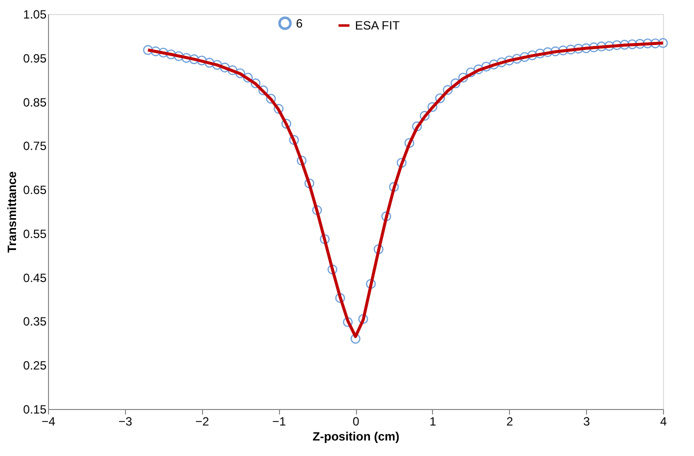  What do you see at coordinates (35, 58) in the screenshot?
I see `y-tick-label: 0.95` at bounding box center [35, 58].